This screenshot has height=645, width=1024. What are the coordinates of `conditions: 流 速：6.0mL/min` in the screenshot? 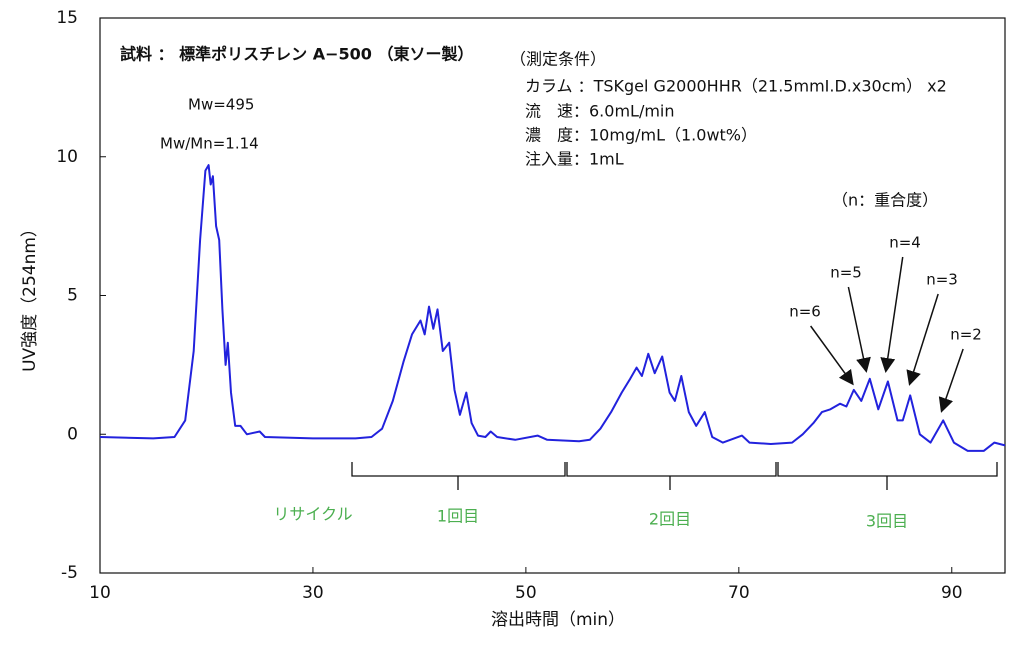 It's located at (600, 111).